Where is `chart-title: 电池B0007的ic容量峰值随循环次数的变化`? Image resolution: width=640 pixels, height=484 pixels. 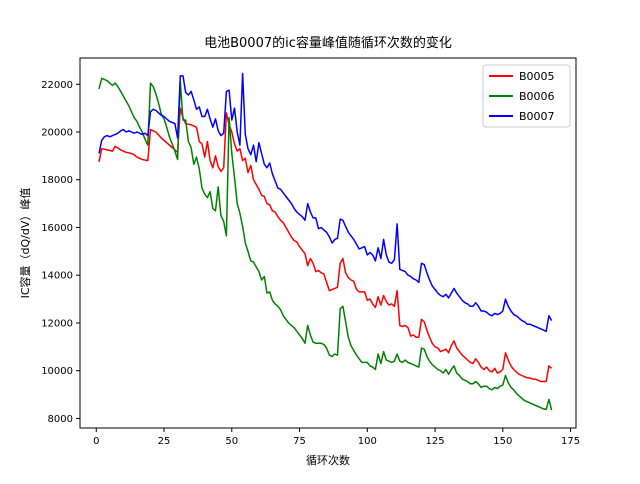
chart-title: 电池B0007的ic容量峰值随循环次数的变化 is located at coordinates (328, 43).